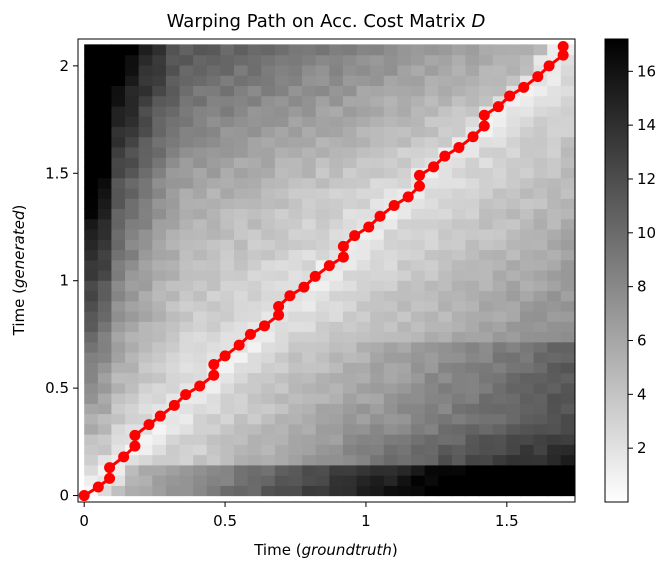 This screenshot has width=670, height=568. What do you see at coordinates (642, 394) in the screenshot?
I see `colorbar-tick-label: 4` at bounding box center [642, 394].